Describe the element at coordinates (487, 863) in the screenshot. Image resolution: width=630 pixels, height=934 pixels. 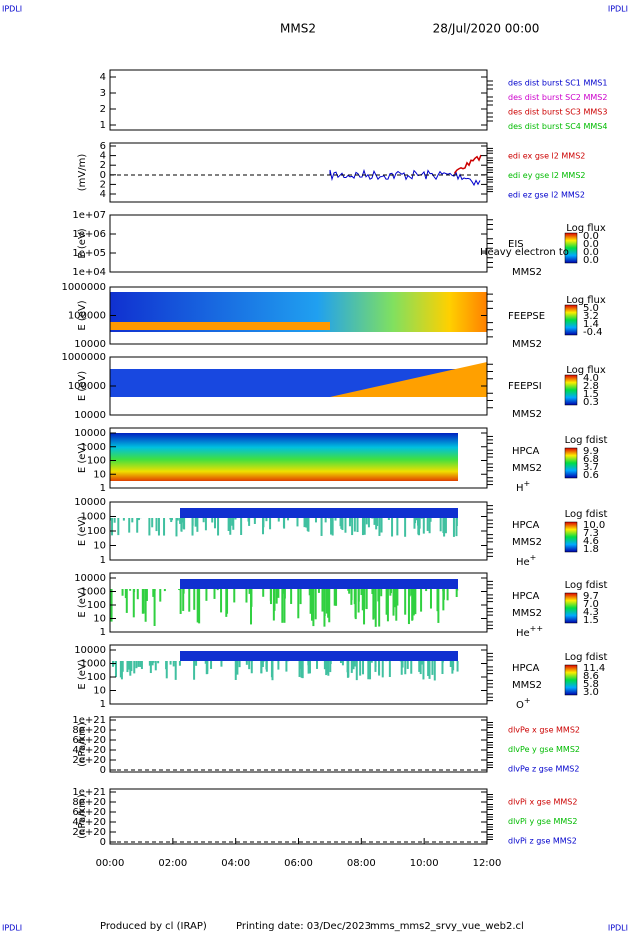
I see `x-tick-label: 12:00` at that location.